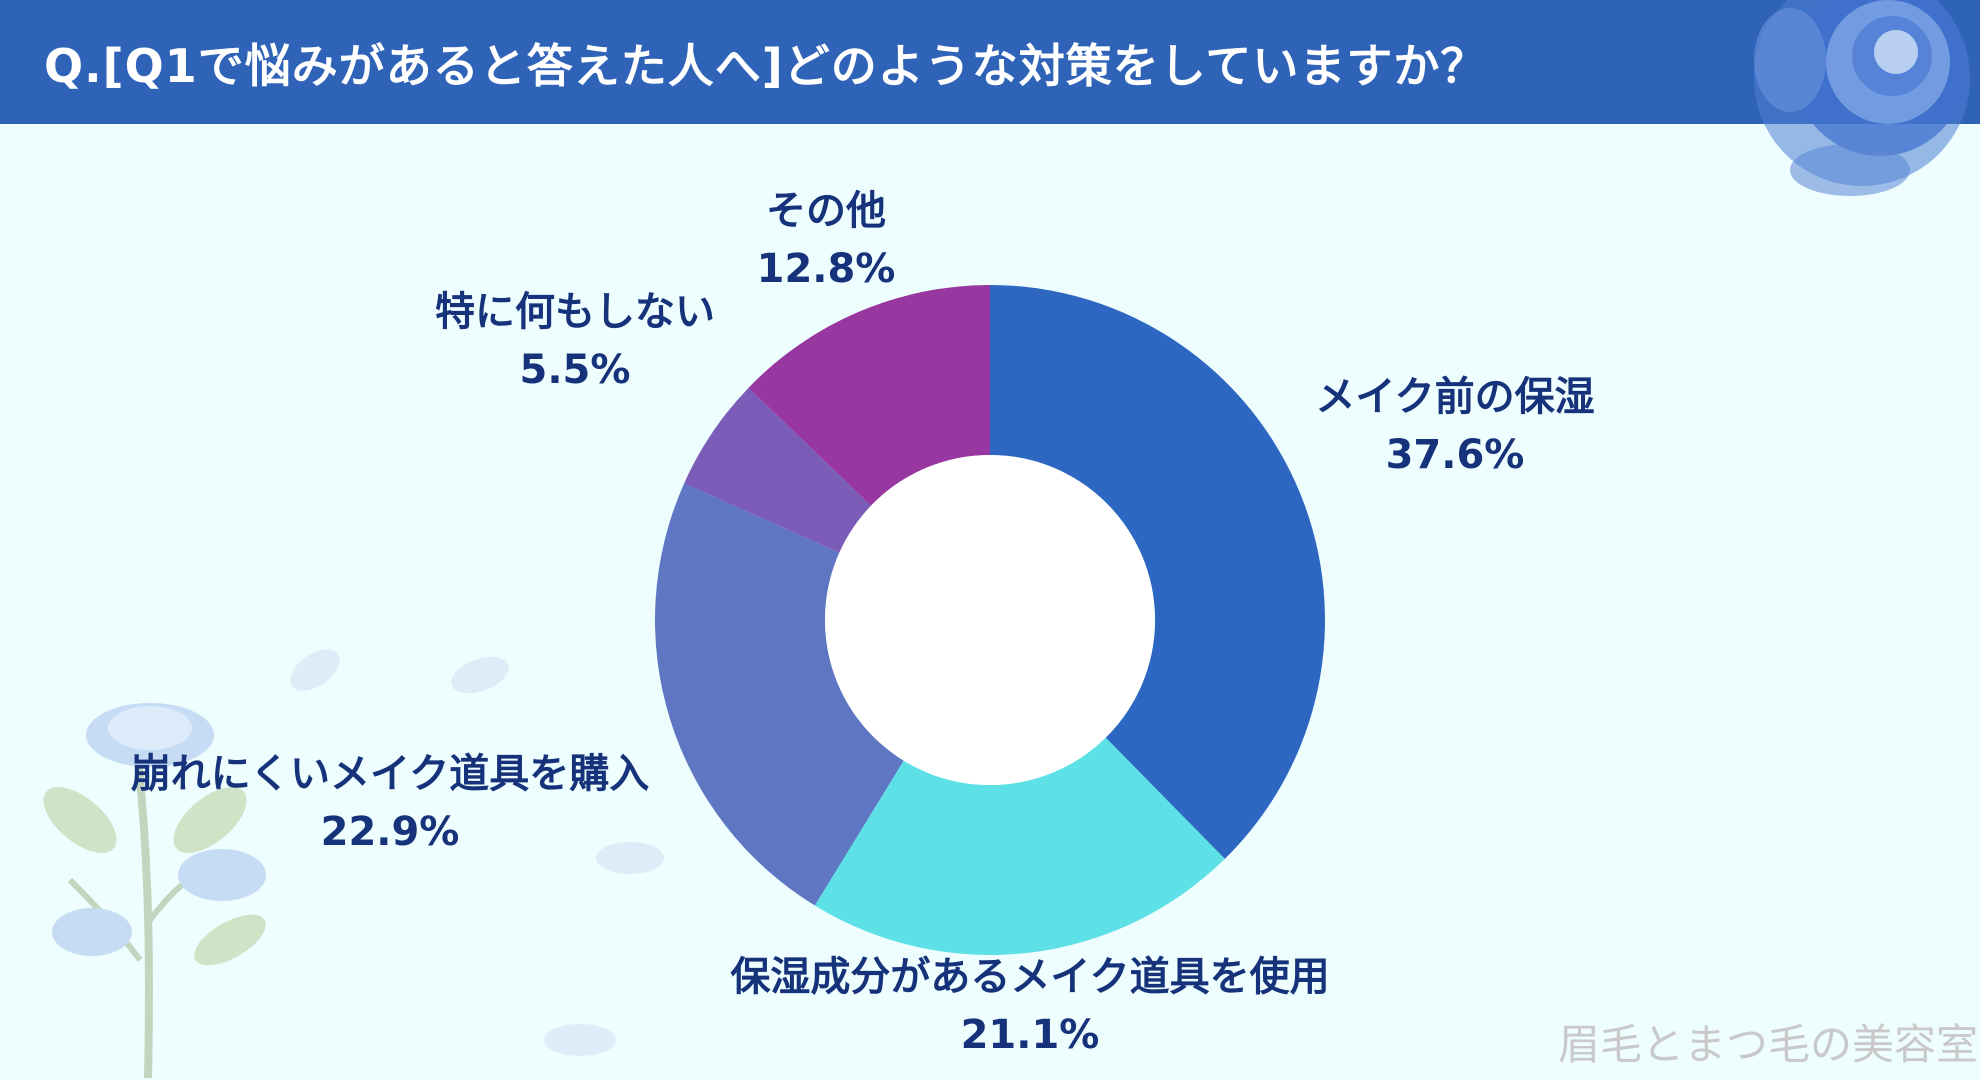 This screenshot has width=1980, height=1080. Describe the element at coordinates (826, 211) in the screenshot. I see `slice-label-name: その他` at that location.